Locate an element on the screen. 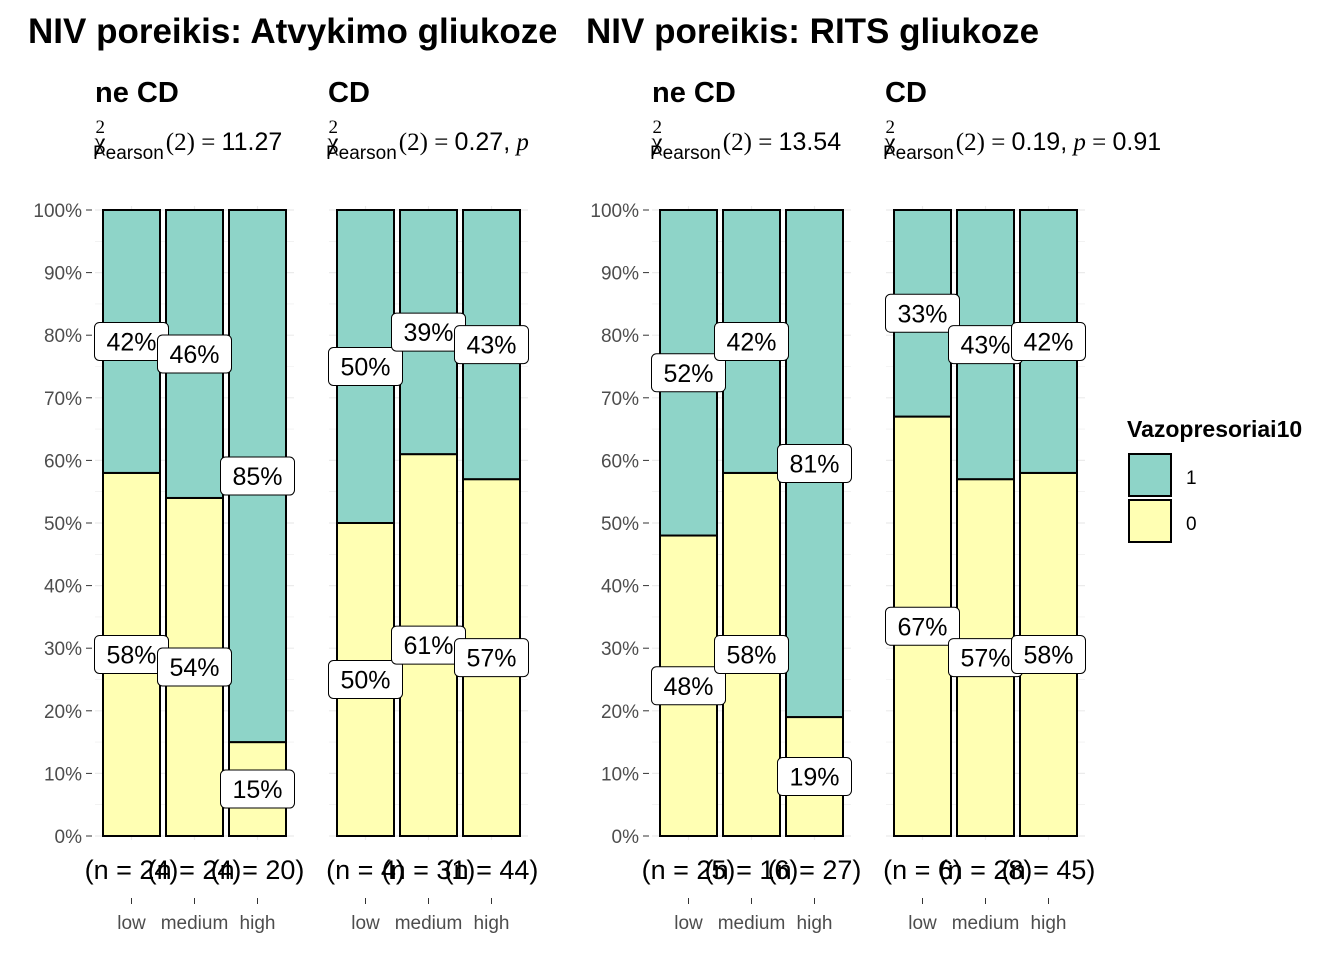 The height and width of the screenshot is (960, 1344). data-label-1: 39% is located at coordinates (428, 333).